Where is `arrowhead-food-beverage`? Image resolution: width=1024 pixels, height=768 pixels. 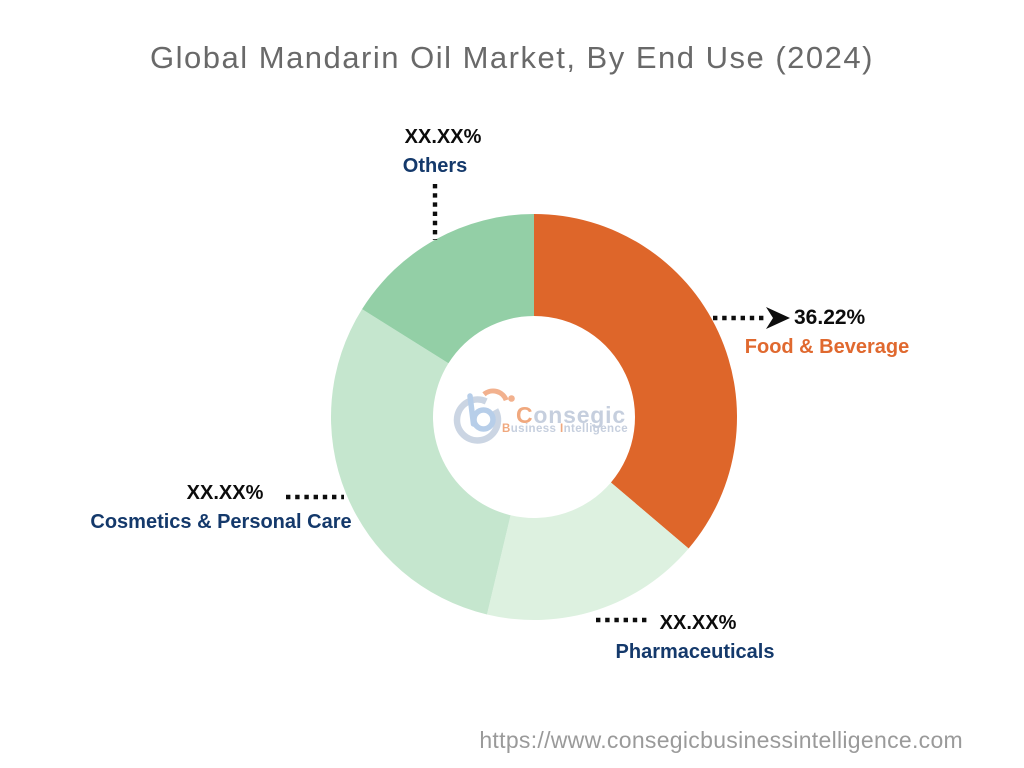
arrowhead-food-beverage is located at coordinates (778, 318).